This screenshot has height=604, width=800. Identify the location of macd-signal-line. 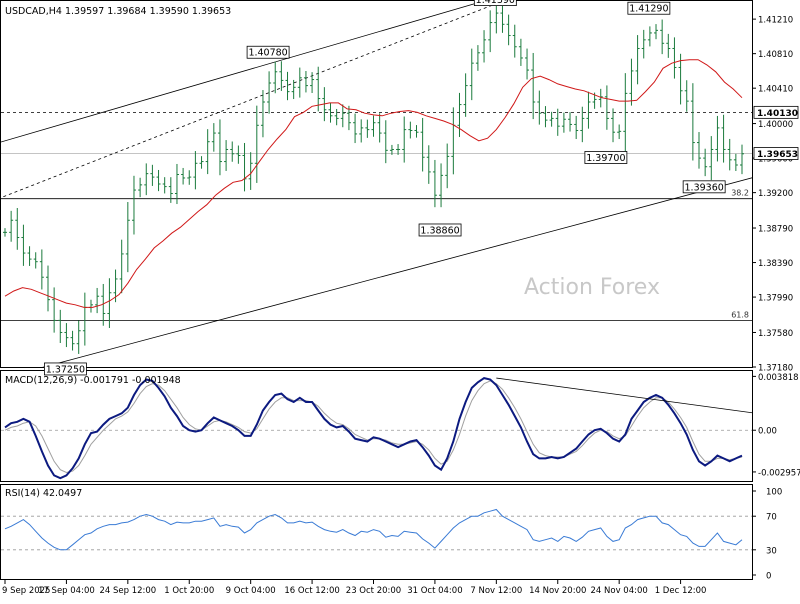
(373, 427).